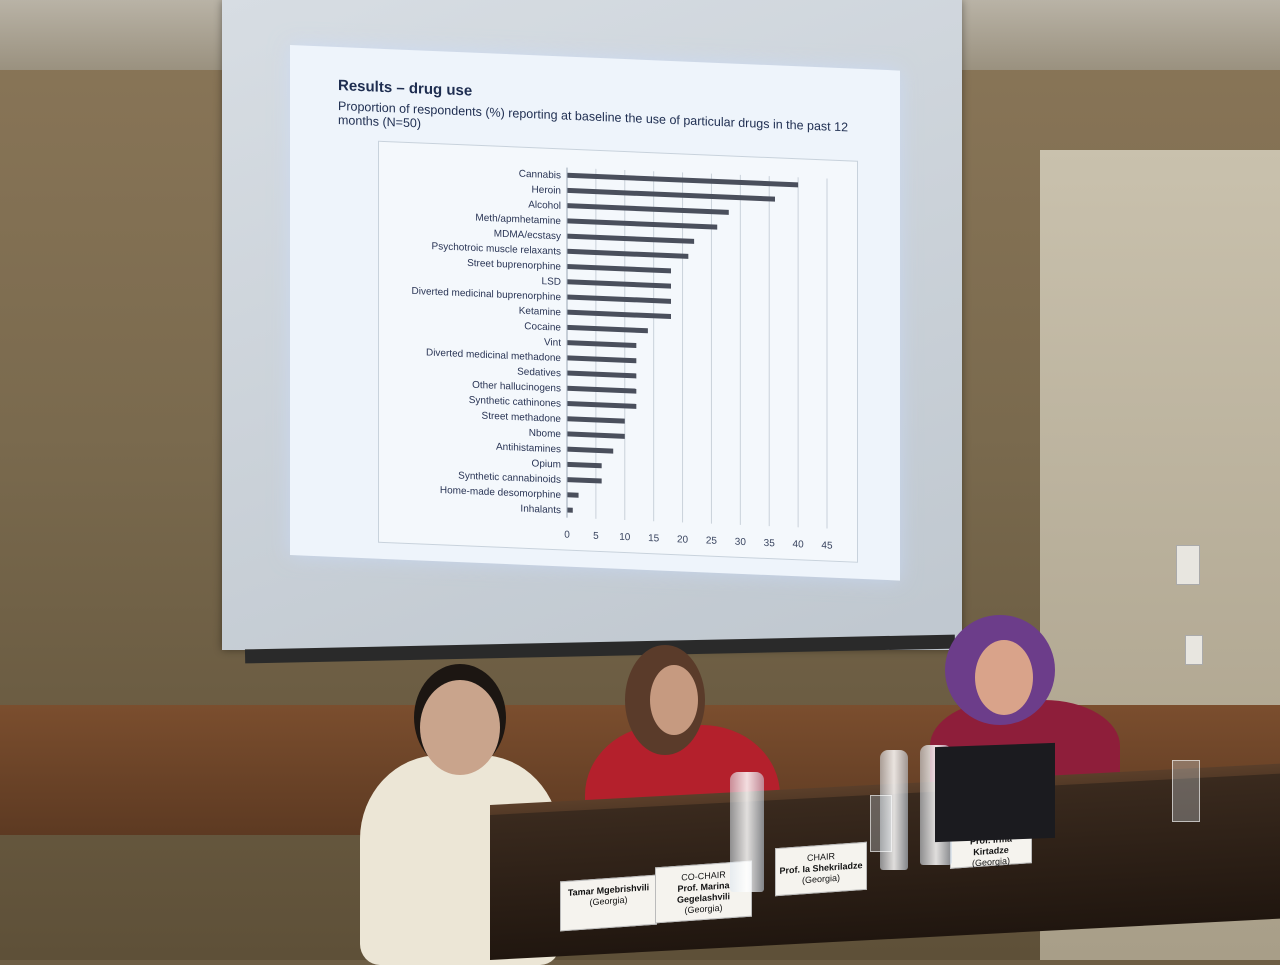  Describe the element at coordinates (631, 238) in the screenshot. I see `bar-mdma-ecstasy` at that location.